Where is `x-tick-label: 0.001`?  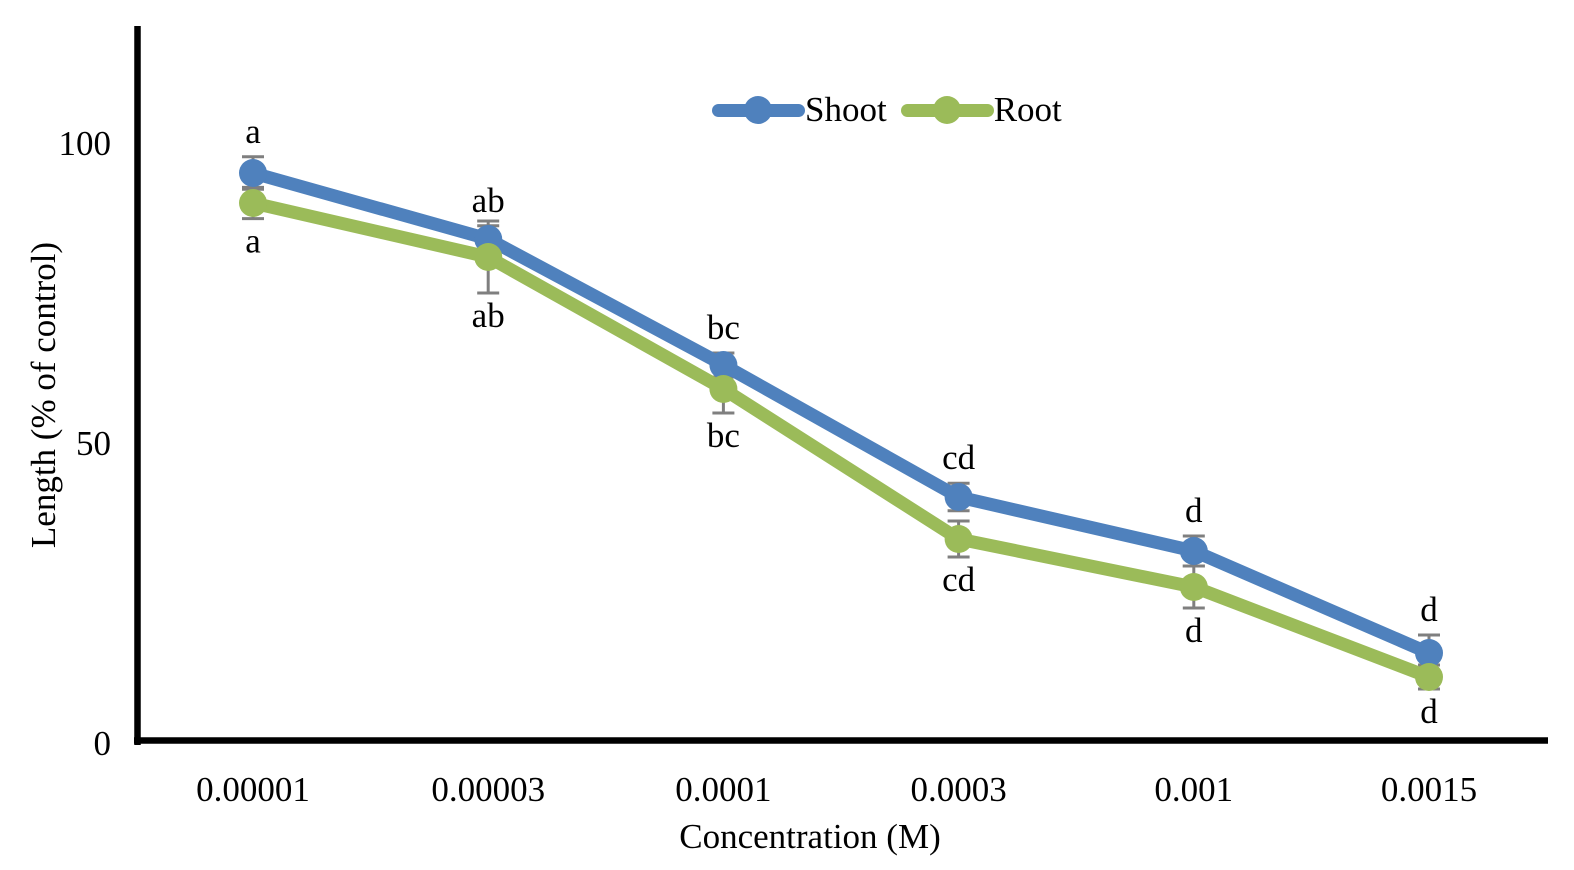 x-tick-label: 0.001 is located at coordinates (1193, 789).